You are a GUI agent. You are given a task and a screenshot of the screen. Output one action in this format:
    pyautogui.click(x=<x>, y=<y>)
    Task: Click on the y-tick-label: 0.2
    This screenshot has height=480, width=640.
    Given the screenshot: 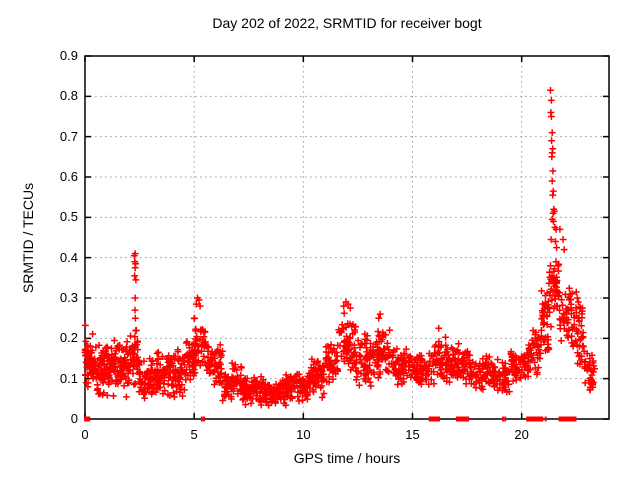 What is the action you would take?
    pyautogui.click(x=68, y=338)
    